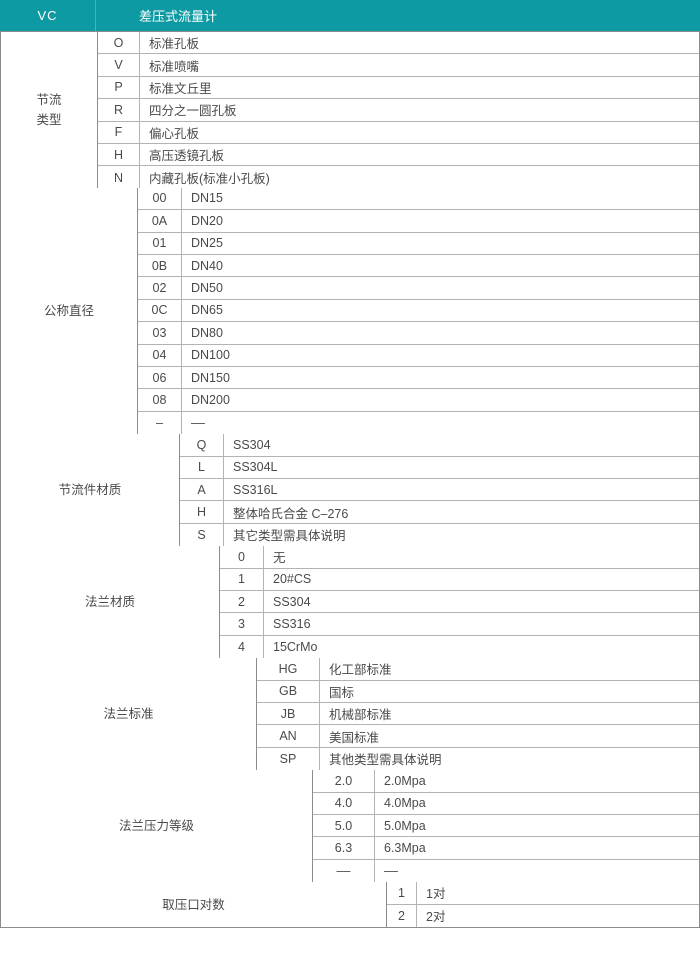 The height and width of the screenshot is (954, 700). Describe the element at coordinates (210, 355) in the screenshot. I see `row-description-cell: DN100` at that location.